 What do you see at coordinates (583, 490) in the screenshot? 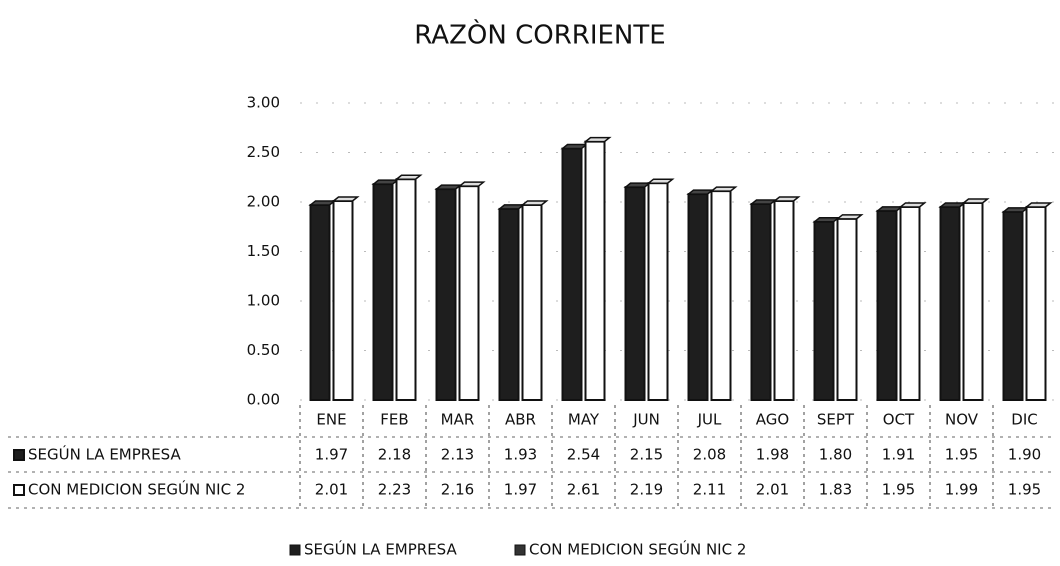
I see `table-value: 2.61` at bounding box center [583, 490].